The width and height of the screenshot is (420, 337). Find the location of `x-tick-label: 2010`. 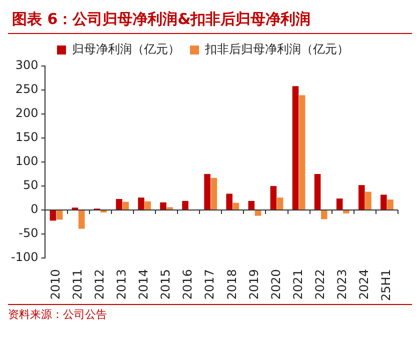

x-tick-label: 2010 is located at coordinates (55, 284).